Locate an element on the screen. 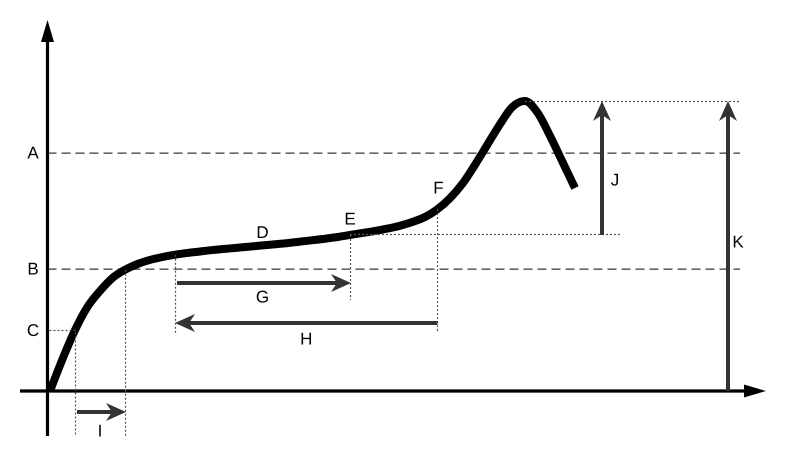  text: I is located at coordinates (100, 431).